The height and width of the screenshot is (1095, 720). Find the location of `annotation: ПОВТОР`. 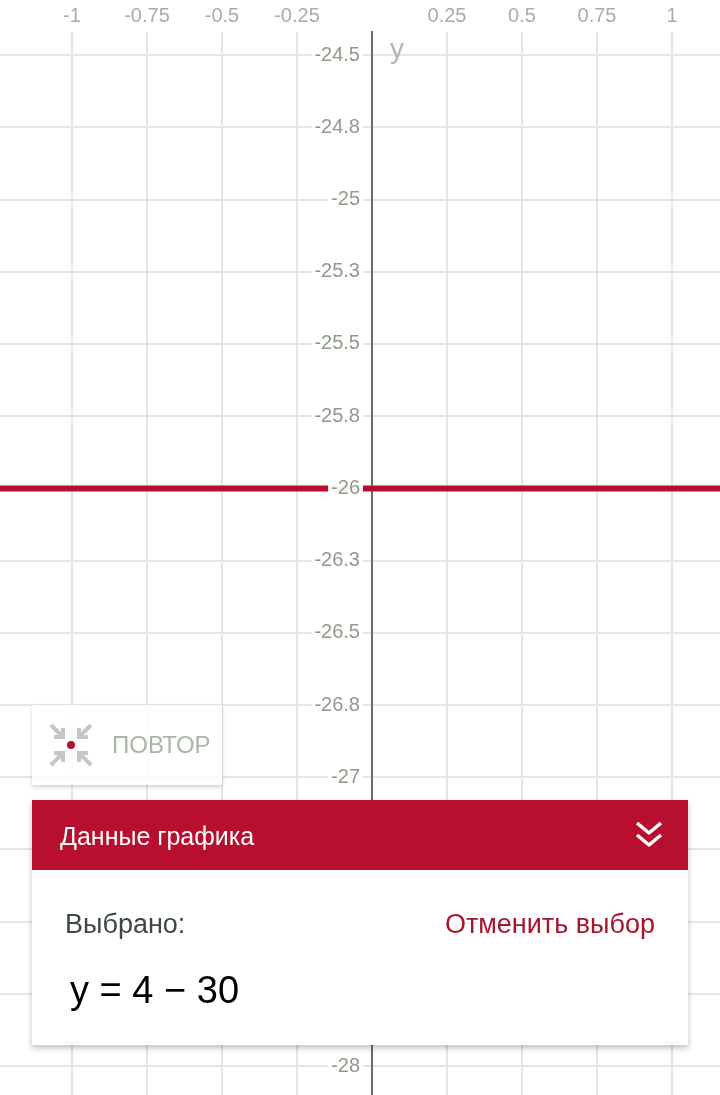

annotation: ПОВТОР is located at coordinates (161, 745).